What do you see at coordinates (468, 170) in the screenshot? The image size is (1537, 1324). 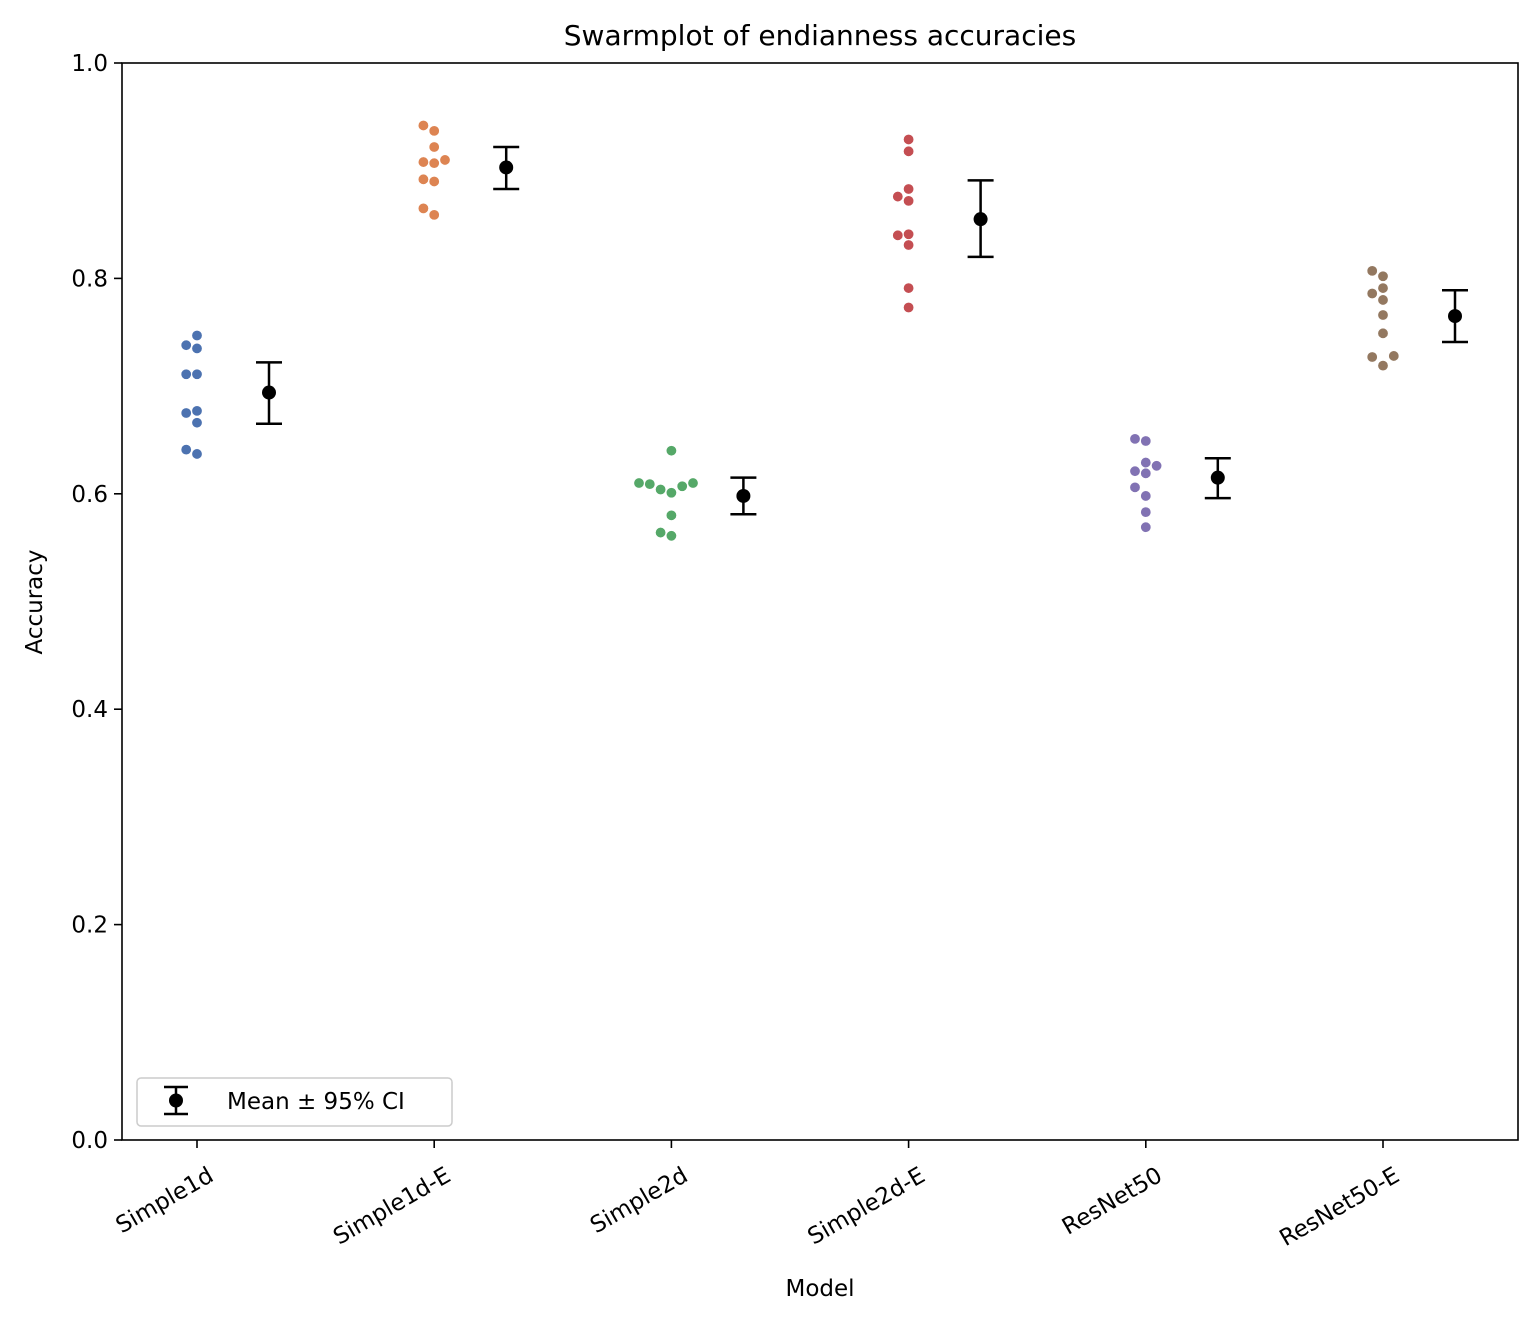 I see `series-Simple1d-E` at bounding box center [468, 170].